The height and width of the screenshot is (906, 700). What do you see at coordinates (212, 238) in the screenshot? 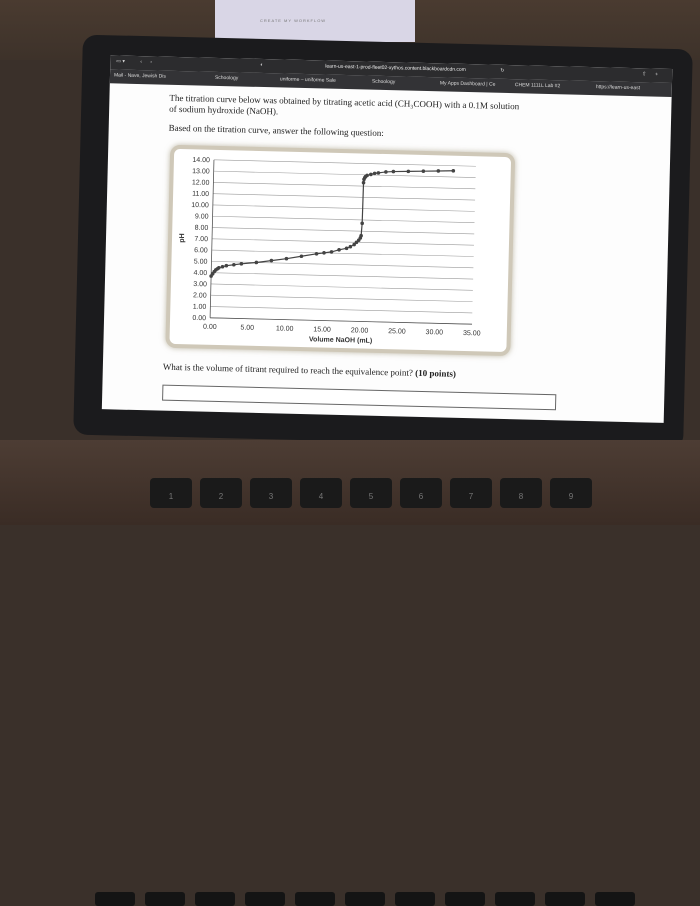
I see `y-axis` at bounding box center [212, 238].